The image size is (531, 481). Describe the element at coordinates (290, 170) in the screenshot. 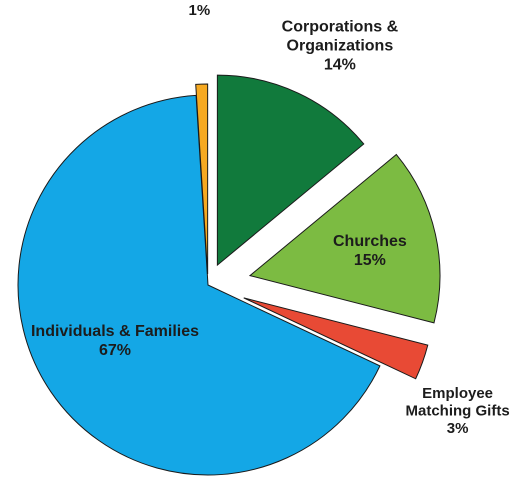

I see `pie-slice-corporations-and-organizations` at that location.